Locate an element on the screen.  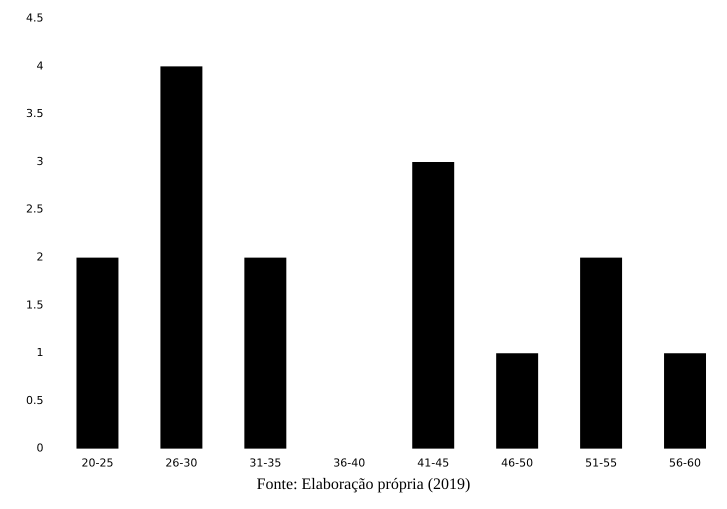
y-tick-label: 4 is located at coordinates (40, 65).